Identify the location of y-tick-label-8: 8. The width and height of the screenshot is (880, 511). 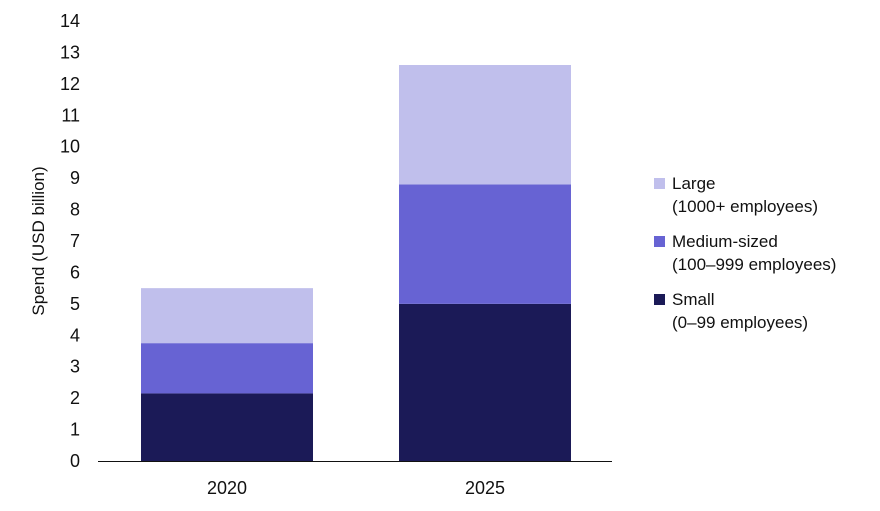
(75, 210).